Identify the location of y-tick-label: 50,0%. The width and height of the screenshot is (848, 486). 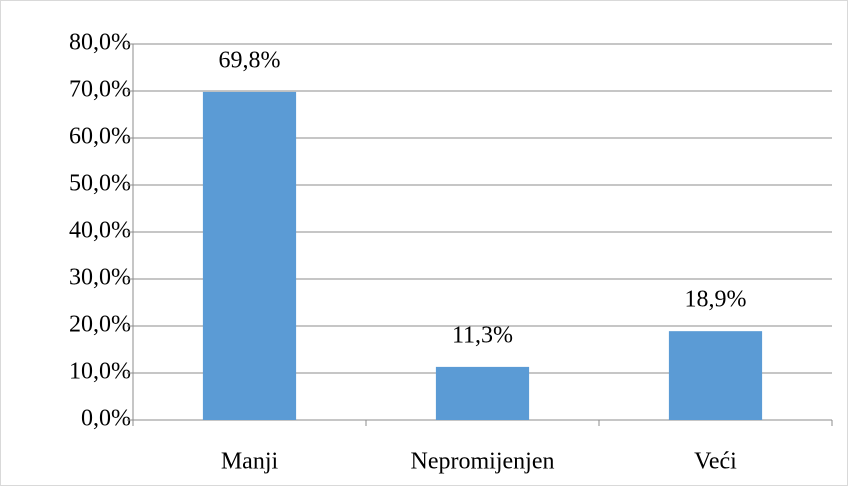
(100, 184).